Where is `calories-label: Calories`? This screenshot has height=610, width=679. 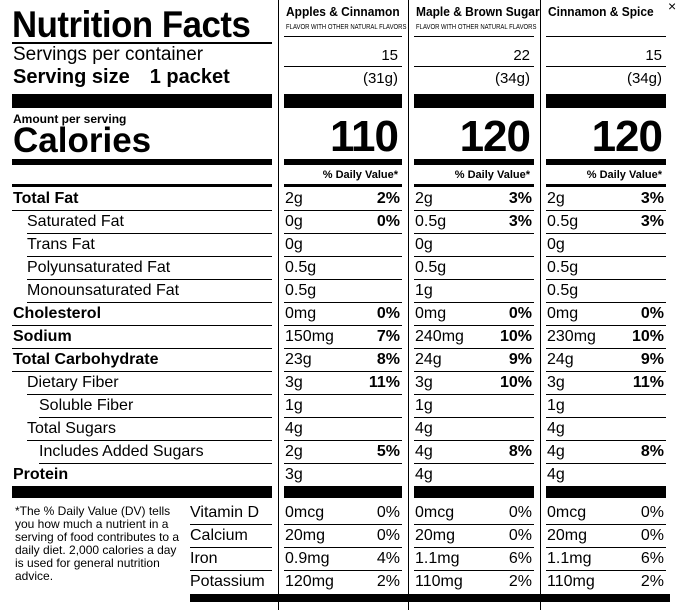
calories-label: Calories is located at coordinates (82, 140).